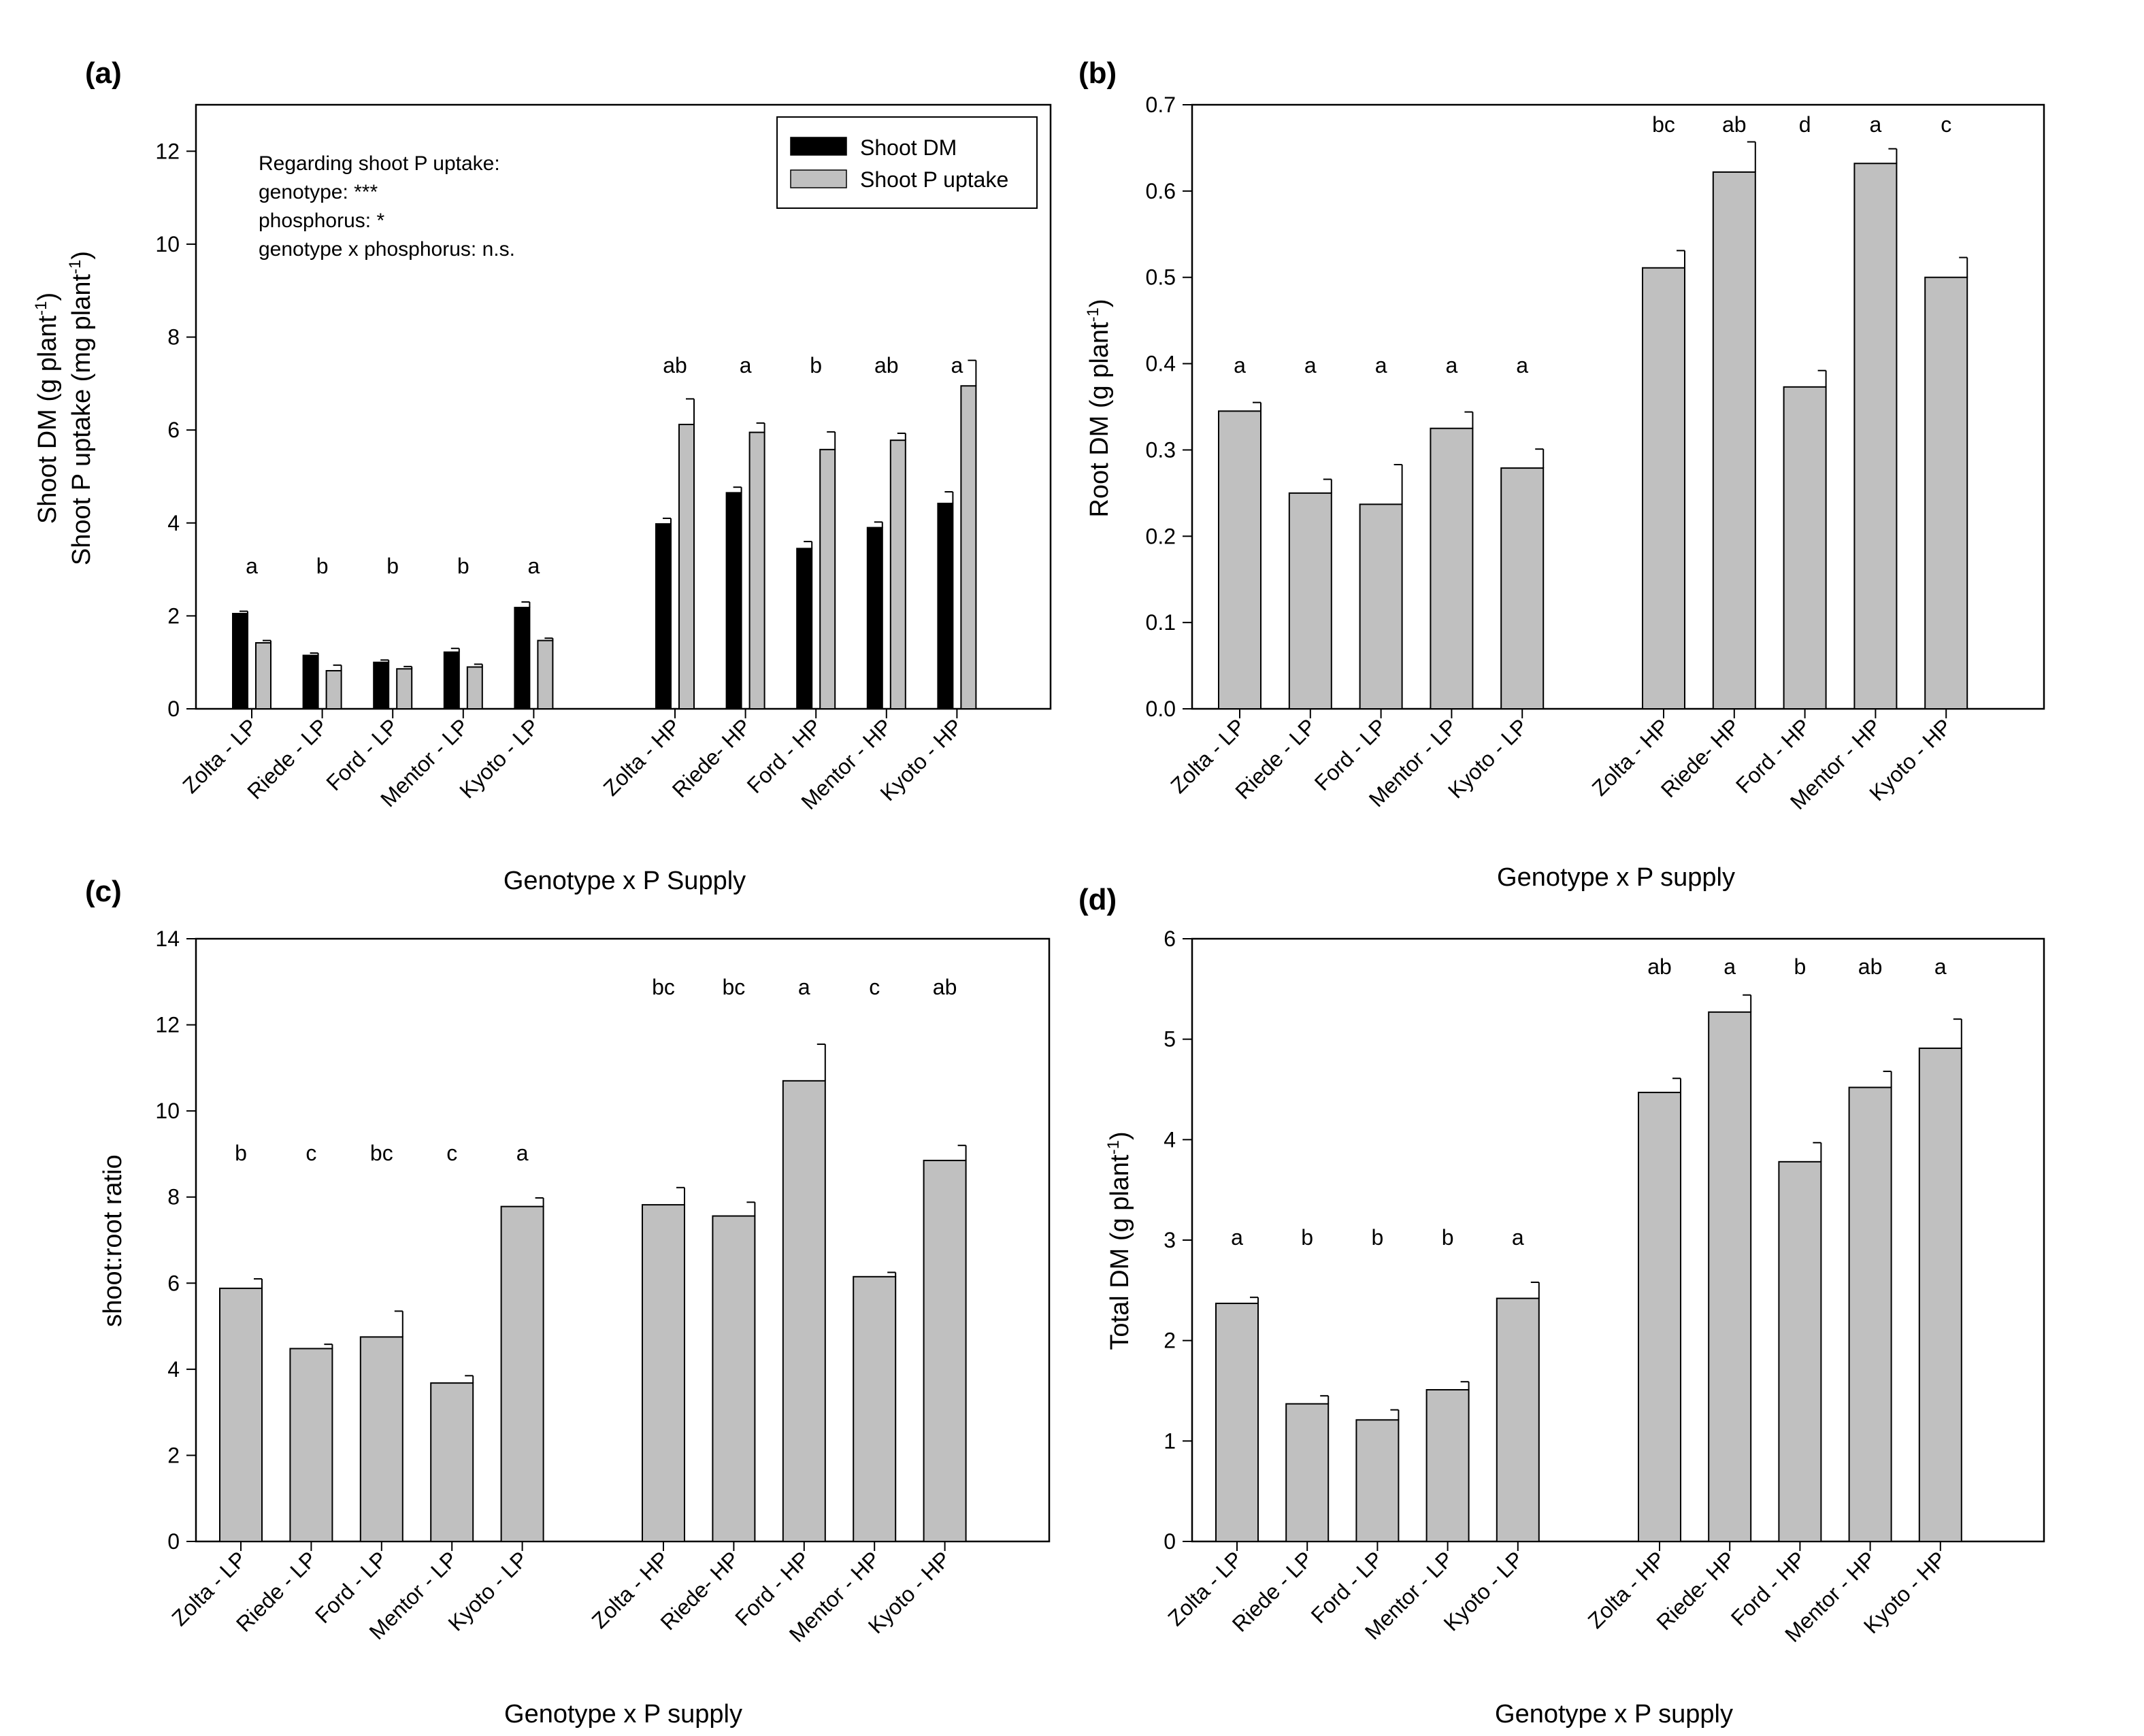  Describe the element at coordinates (1170, 1240) in the screenshot. I see `y-tick-label: 3` at that location.